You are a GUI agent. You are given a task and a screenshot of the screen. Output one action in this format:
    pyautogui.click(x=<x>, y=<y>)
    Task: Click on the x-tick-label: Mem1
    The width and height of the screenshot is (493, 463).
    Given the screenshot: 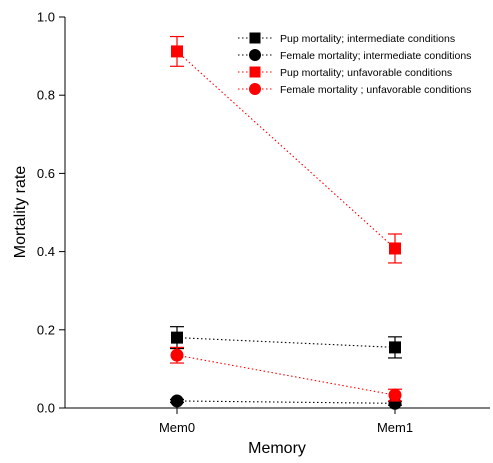 What is the action you would take?
    pyautogui.click(x=395, y=427)
    